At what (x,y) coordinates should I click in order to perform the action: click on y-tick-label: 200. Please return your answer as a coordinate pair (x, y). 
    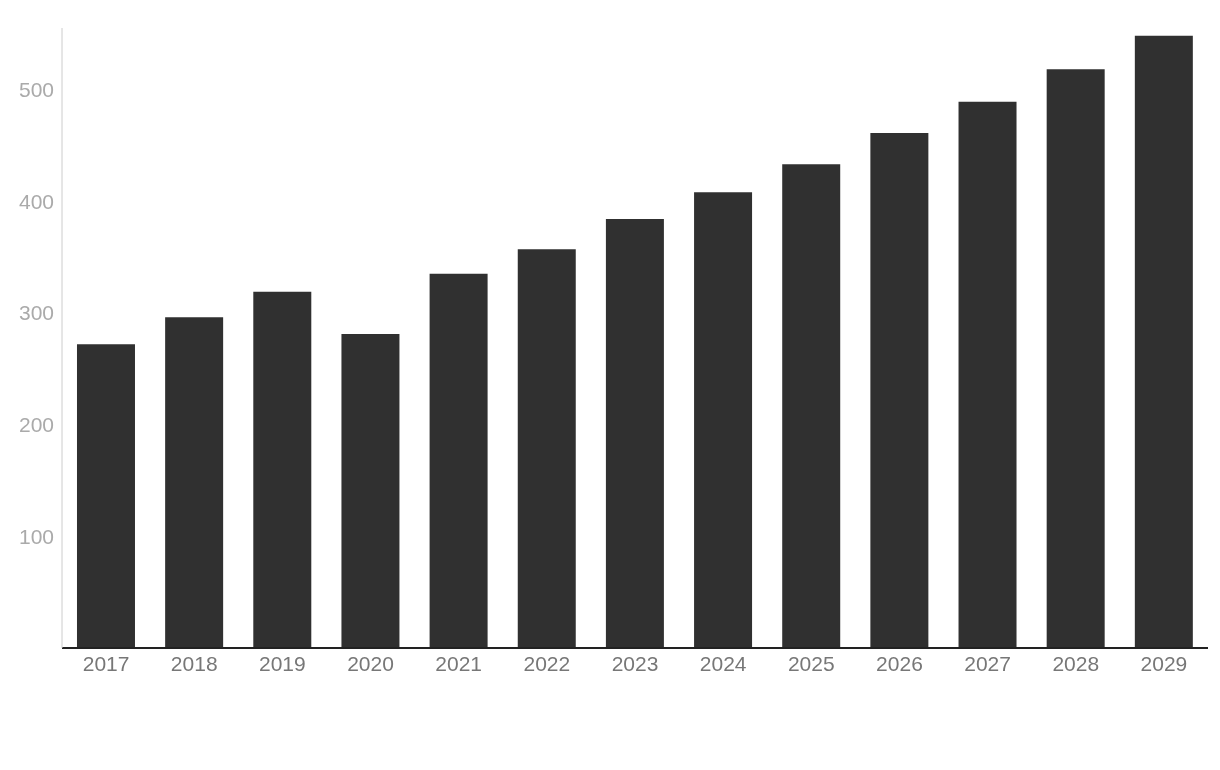
    Looking at the image, I should click on (36, 425).